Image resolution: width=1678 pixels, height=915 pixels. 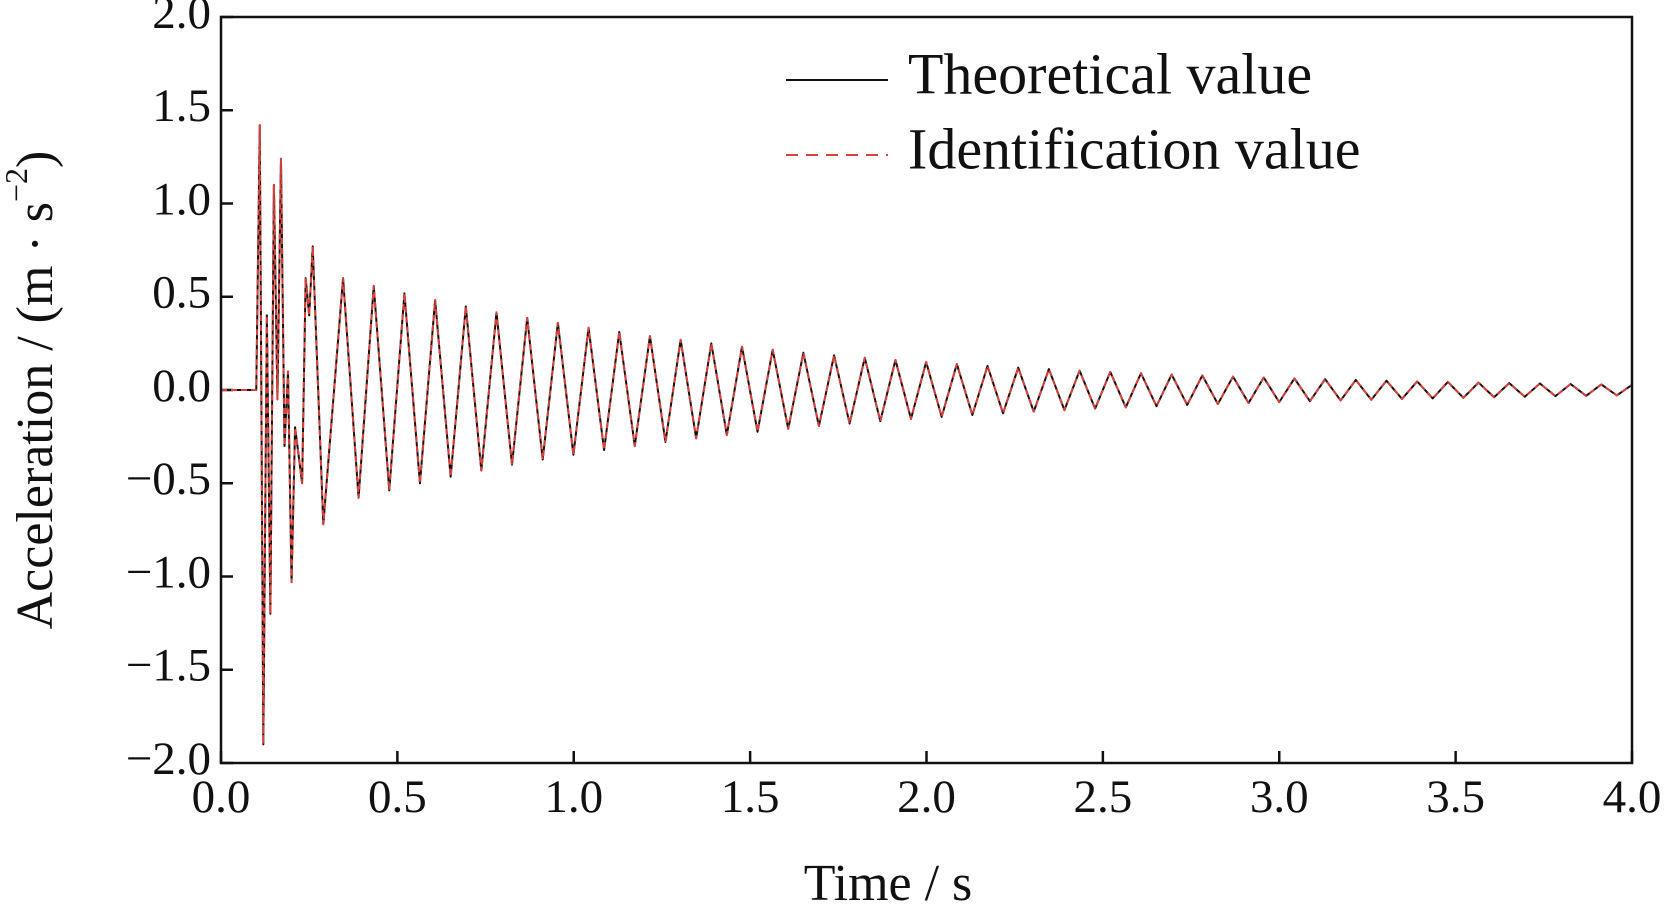 What do you see at coordinates (181, 293) in the screenshot?
I see `y-tick-label: 0.5` at bounding box center [181, 293].